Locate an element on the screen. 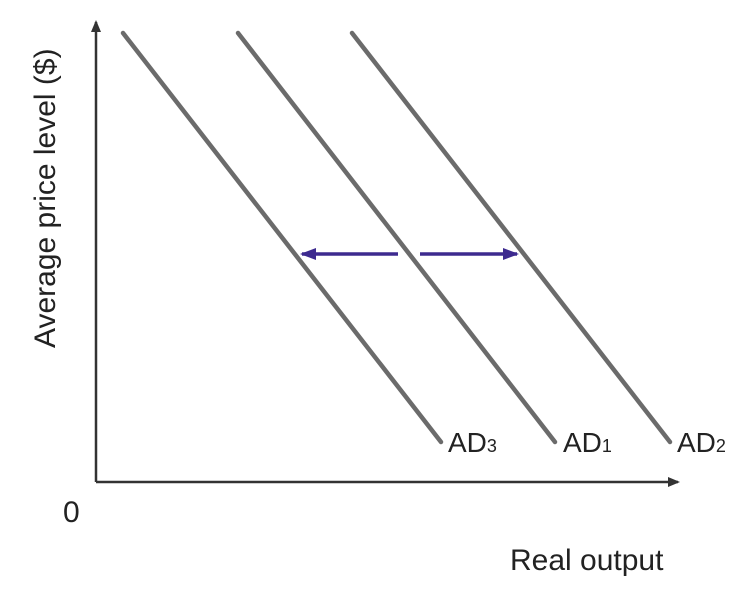 The height and width of the screenshot is (592, 752). origin-label: 0 is located at coordinates (71, 512).